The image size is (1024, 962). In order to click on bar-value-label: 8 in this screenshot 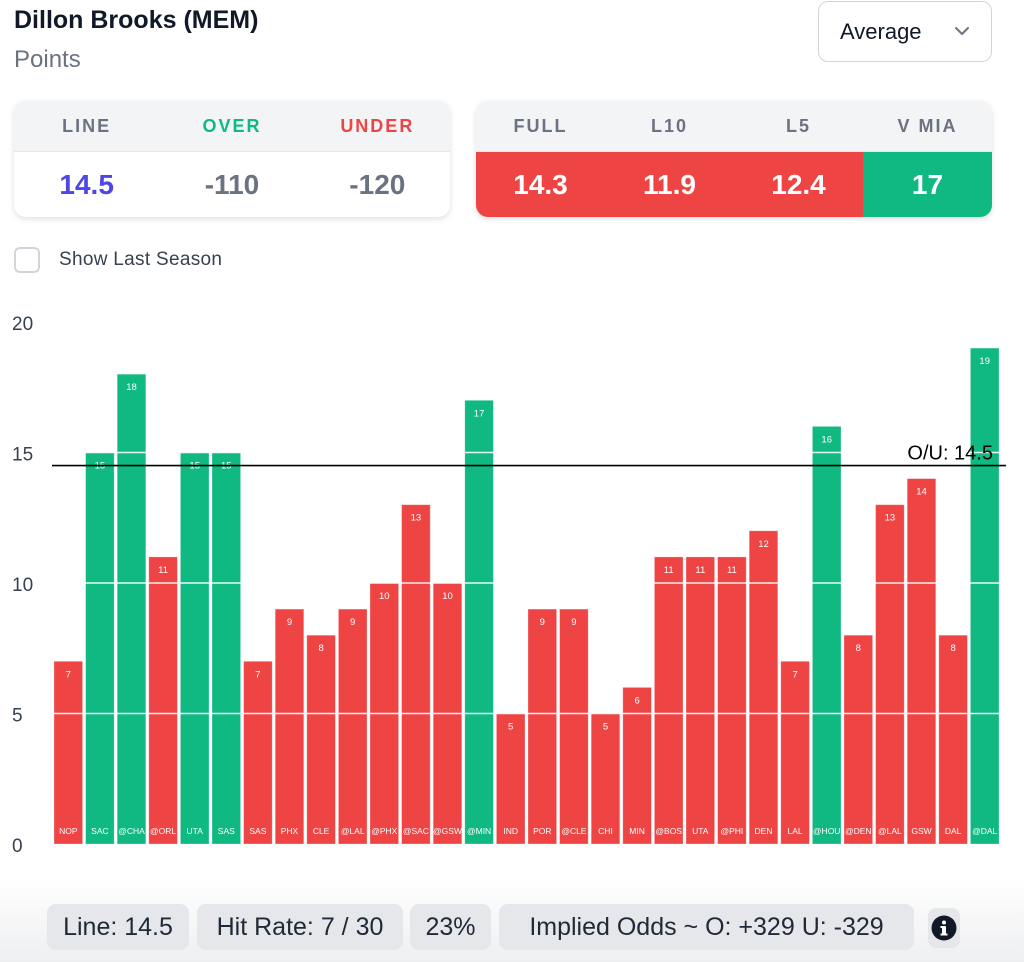, I will do `click(320, 648)`.